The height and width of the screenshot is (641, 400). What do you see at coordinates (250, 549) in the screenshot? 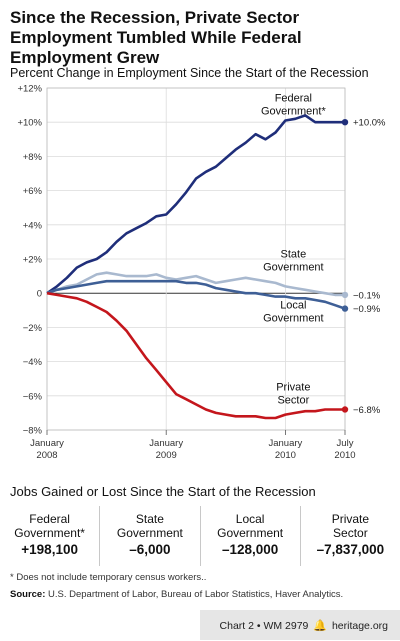
I see `jobs-column-value: –128,000` at bounding box center [250, 549].